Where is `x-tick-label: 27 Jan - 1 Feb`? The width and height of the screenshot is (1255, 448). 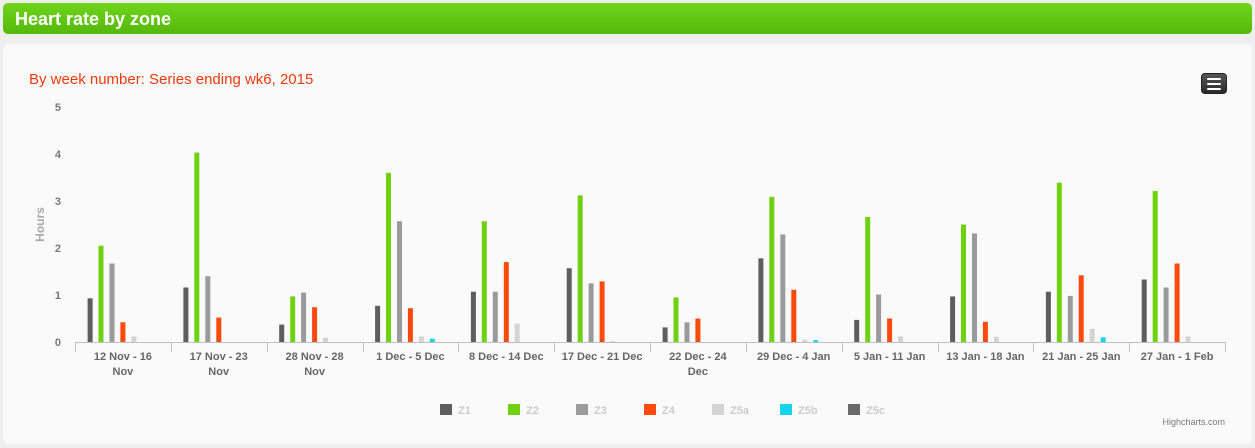 x-tick-label: 27 Jan - 1 Feb is located at coordinates (1177, 357).